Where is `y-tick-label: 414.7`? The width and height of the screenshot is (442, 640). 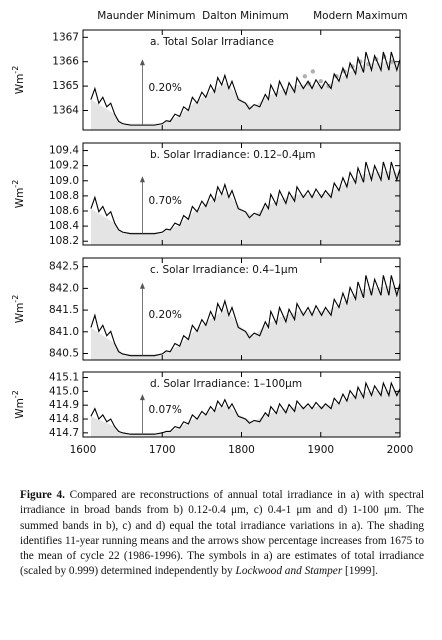
y-tick-label: 414.7 is located at coordinates (64, 433).